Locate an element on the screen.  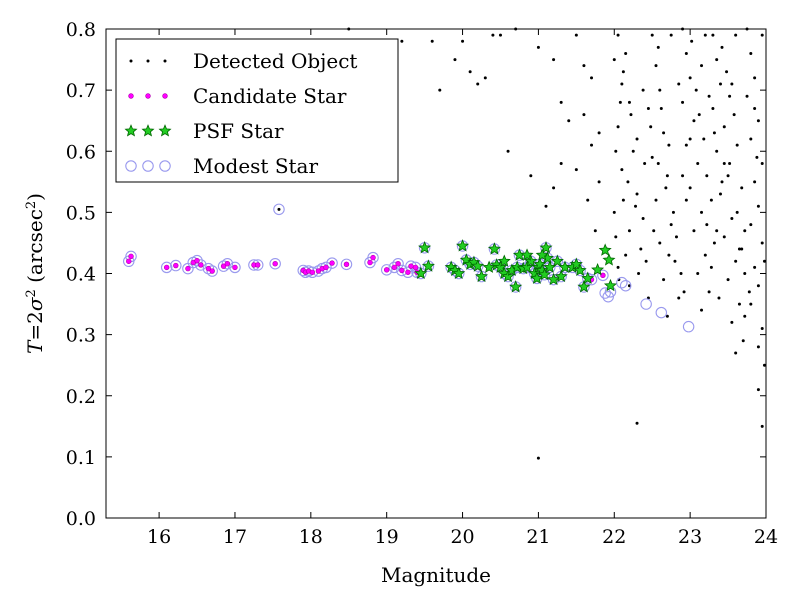
legend-marker-modest is located at coordinates (165, 166).